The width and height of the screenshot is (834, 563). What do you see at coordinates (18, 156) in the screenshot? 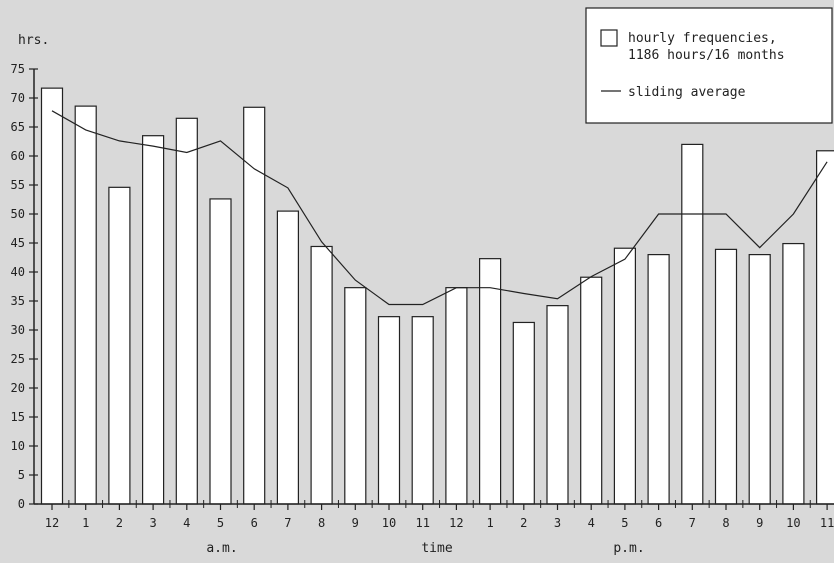
I see `y-tick-label: 60` at bounding box center [18, 156].